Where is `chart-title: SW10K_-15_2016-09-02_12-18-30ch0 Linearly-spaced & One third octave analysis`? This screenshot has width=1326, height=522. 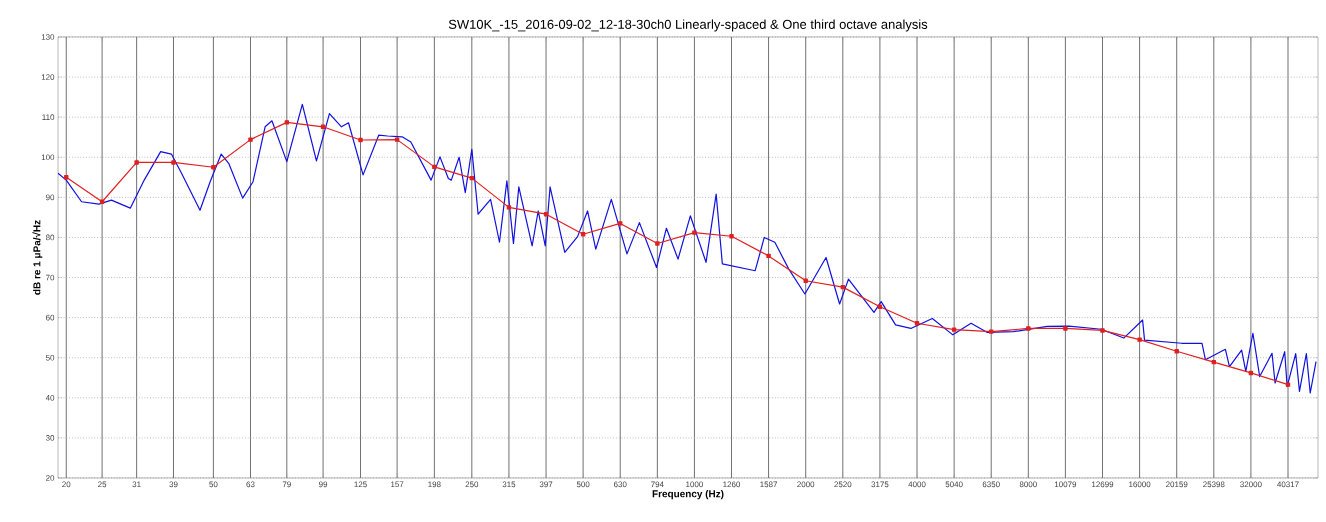 chart-title: SW10K_-15_2016-09-02_12-18-30ch0 Linearly-spaced & One third octave analysis is located at coordinates (688, 25).